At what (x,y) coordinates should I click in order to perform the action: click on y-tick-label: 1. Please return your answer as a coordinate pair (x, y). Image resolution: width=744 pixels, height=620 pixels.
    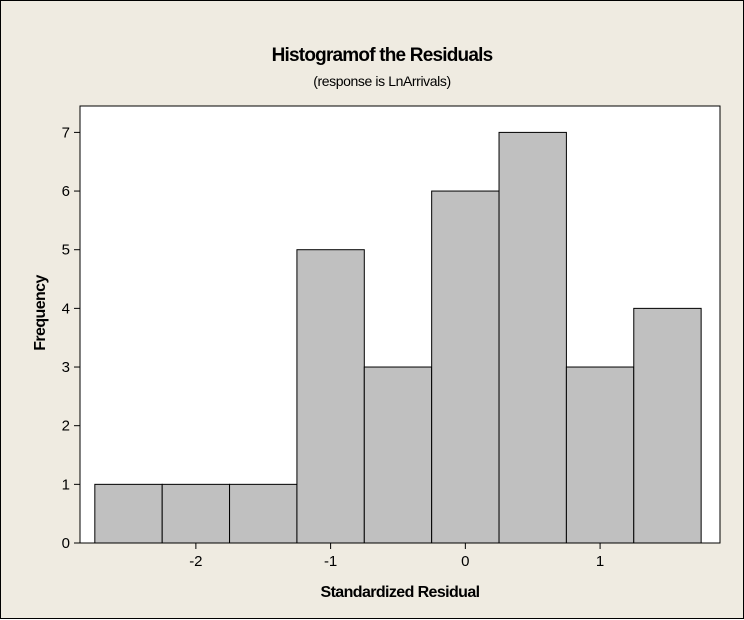
    Looking at the image, I should click on (66, 484).